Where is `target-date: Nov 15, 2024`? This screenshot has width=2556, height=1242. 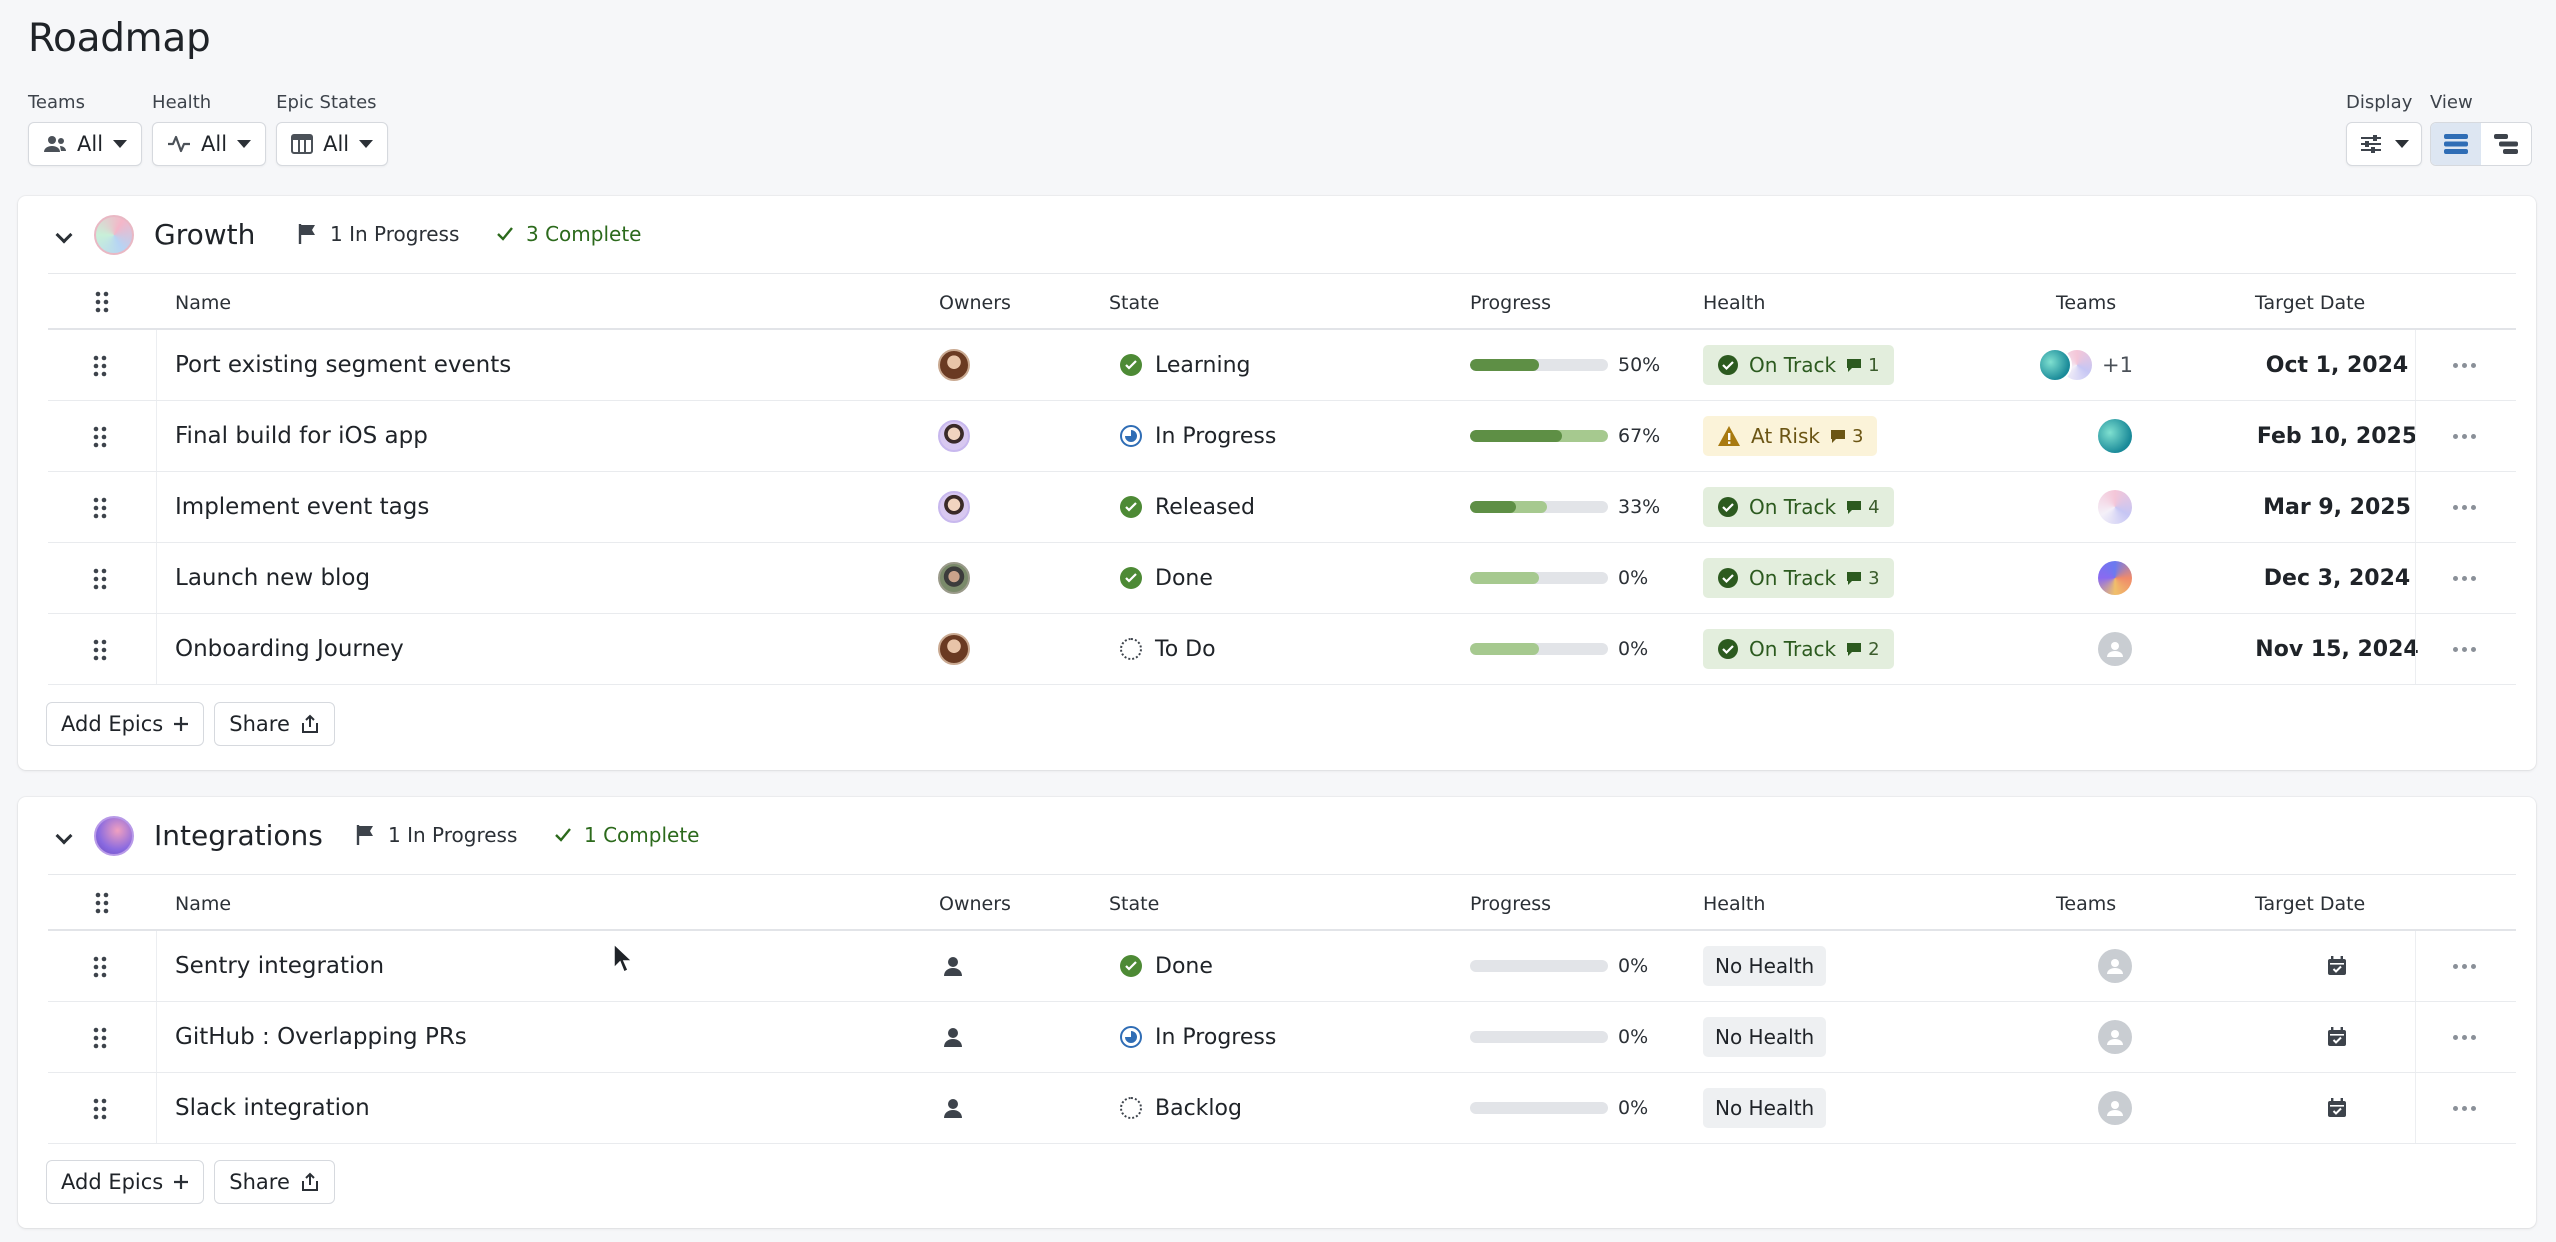 target-date: Nov 15, 2024 is located at coordinates (2337, 649).